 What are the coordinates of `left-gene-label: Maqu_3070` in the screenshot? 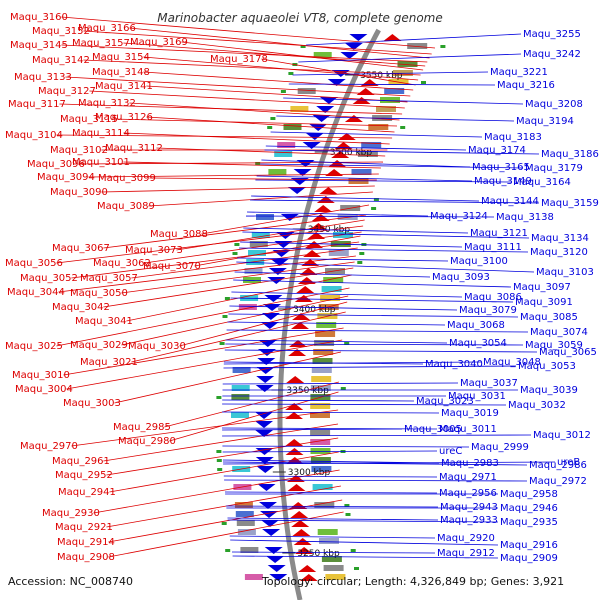 It's located at (172, 266).